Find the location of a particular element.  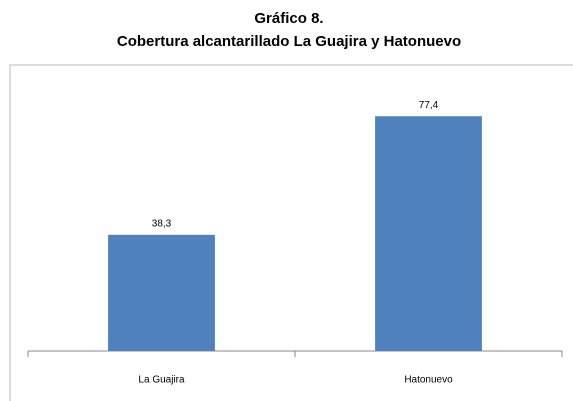

x-tick-label: Hatonuevo is located at coordinates (428, 380).